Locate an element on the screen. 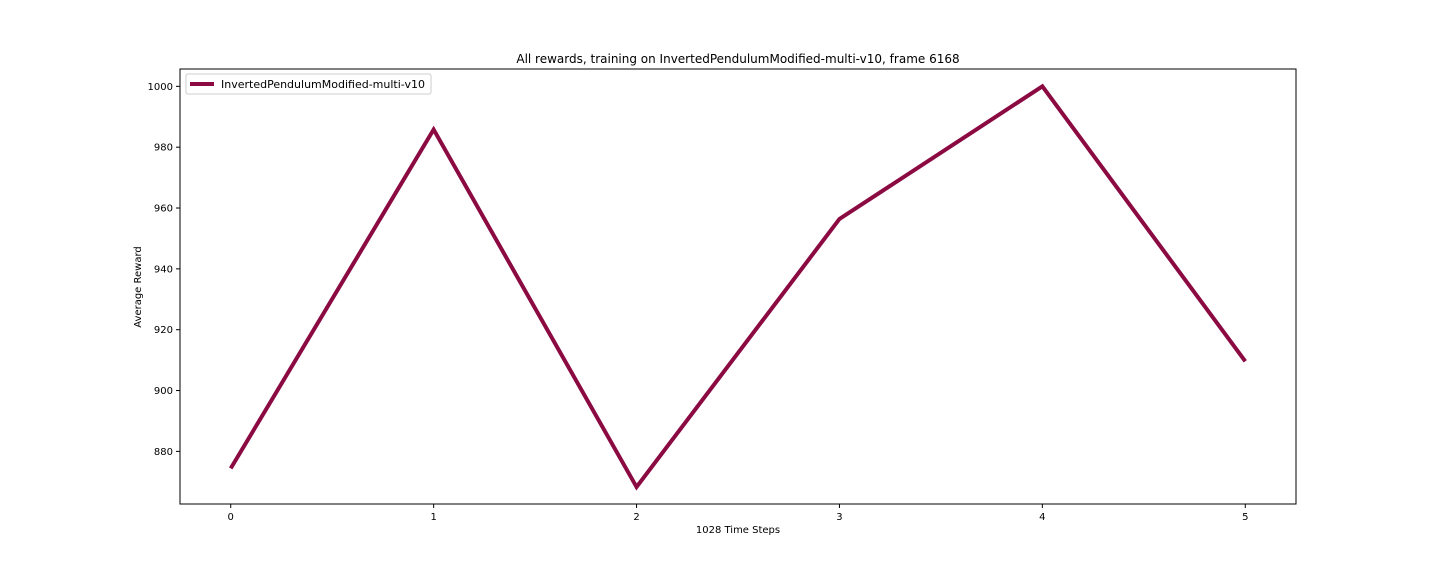  y-tick-label: 900 is located at coordinates (163, 391).